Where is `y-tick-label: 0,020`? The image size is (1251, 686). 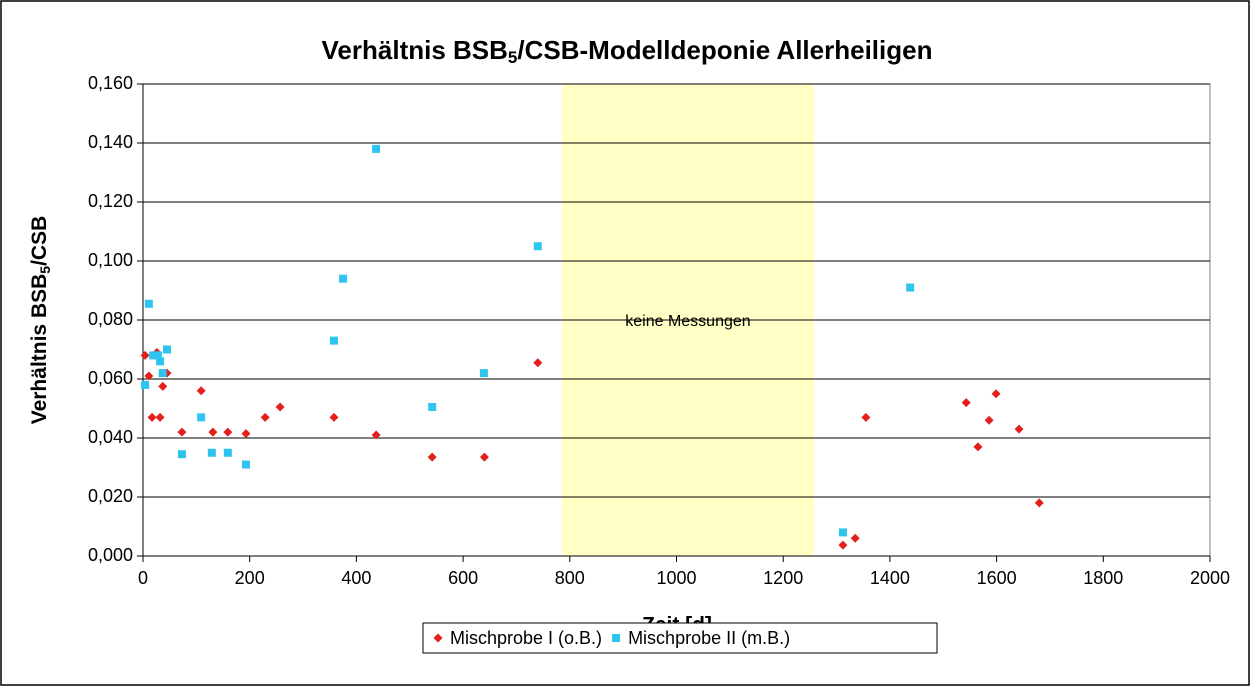
y-tick-label: 0,020 is located at coordinates (110, 496).